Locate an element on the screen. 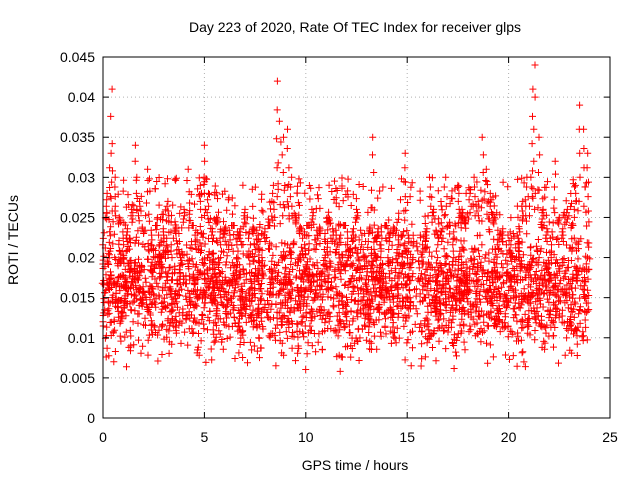 The width and height of the screenshot is (640, 480). x-tick-label: 10 is located at coordinates (306, 437).